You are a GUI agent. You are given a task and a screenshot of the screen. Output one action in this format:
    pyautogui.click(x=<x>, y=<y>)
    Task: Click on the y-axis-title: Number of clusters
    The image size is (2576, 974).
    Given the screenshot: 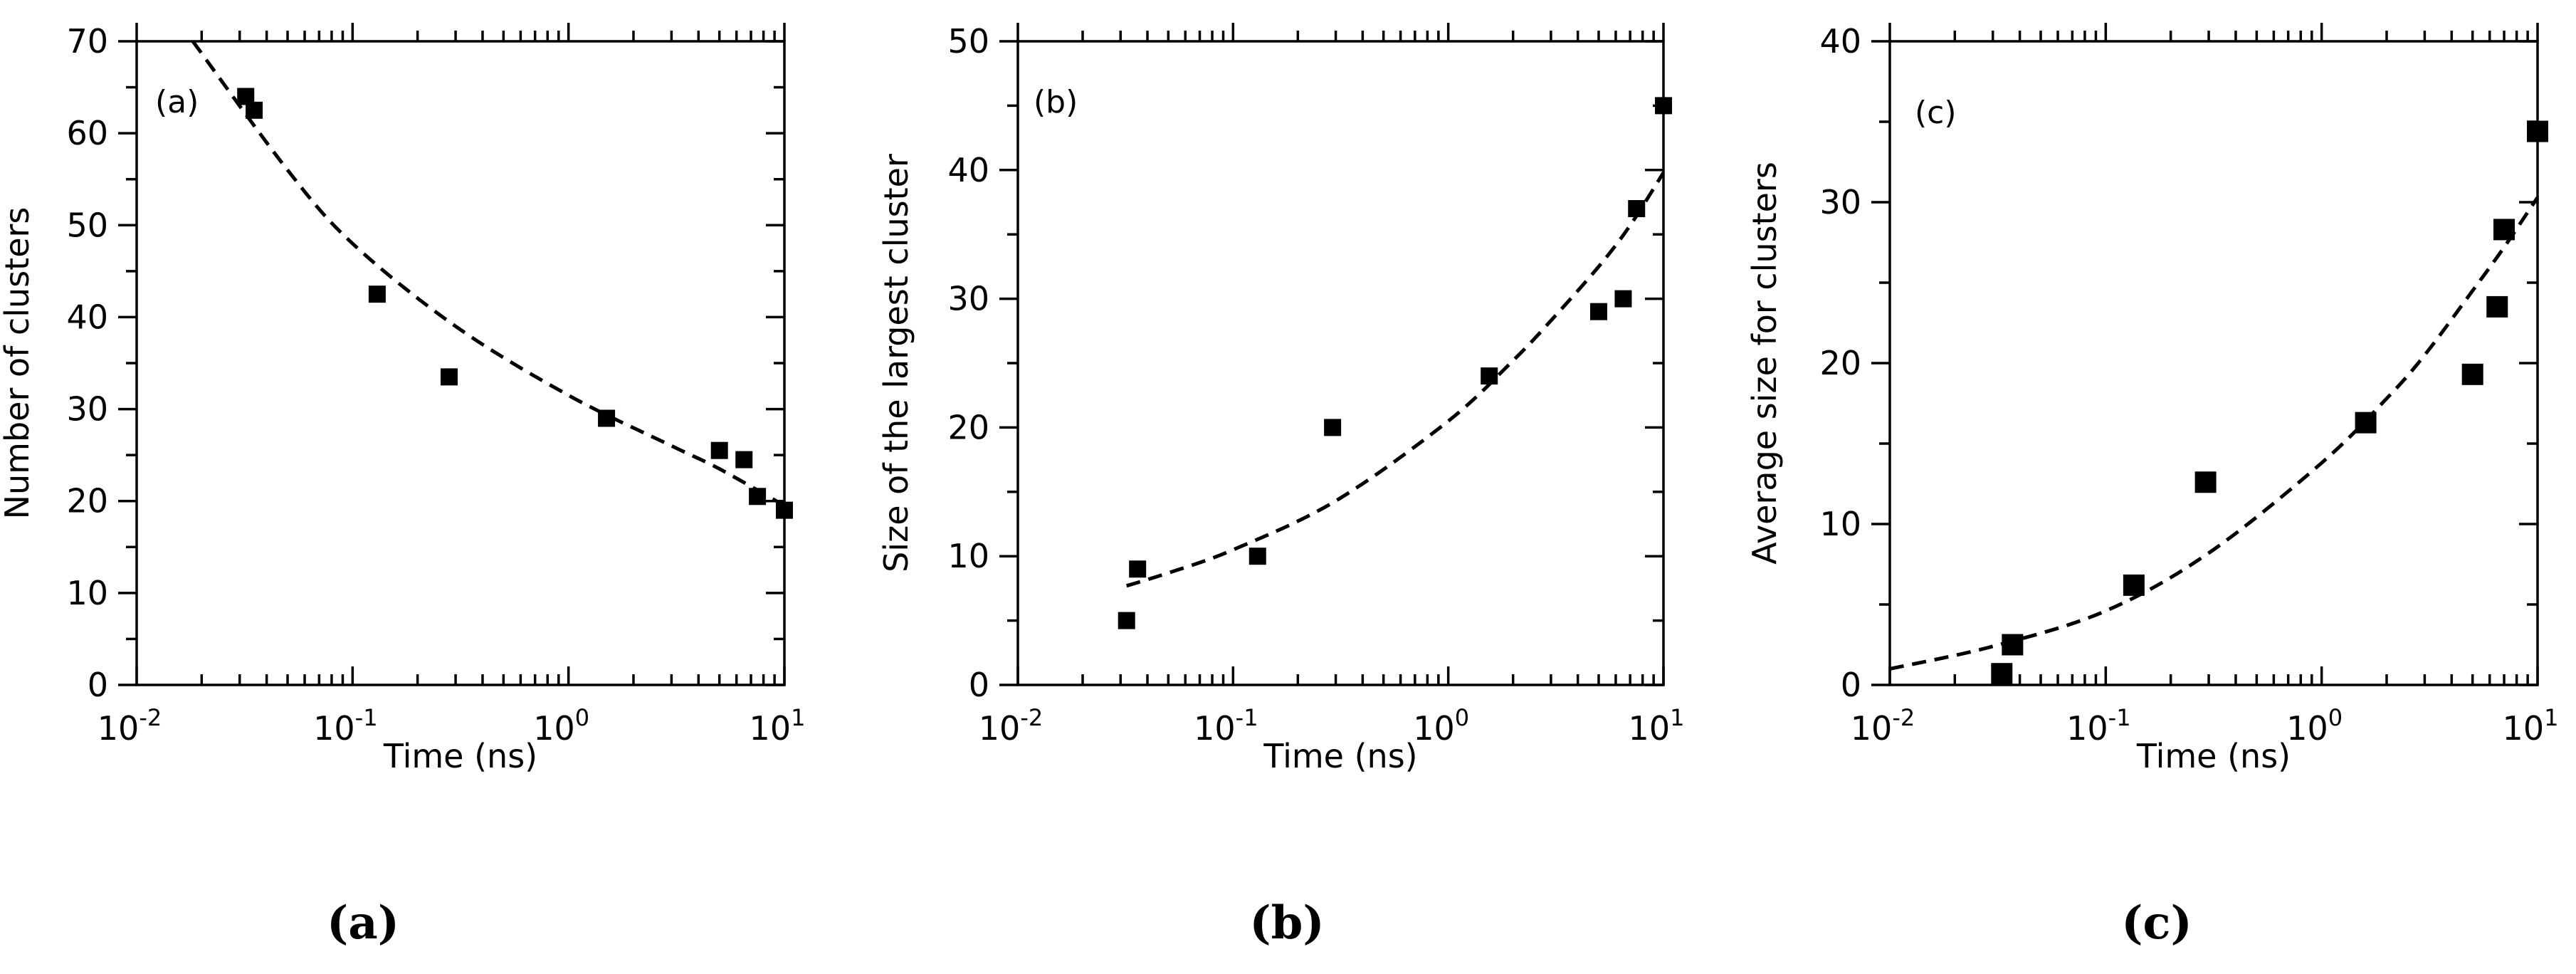 What is the action you would take?
    pyautogui.click(x=18, y=363)
    